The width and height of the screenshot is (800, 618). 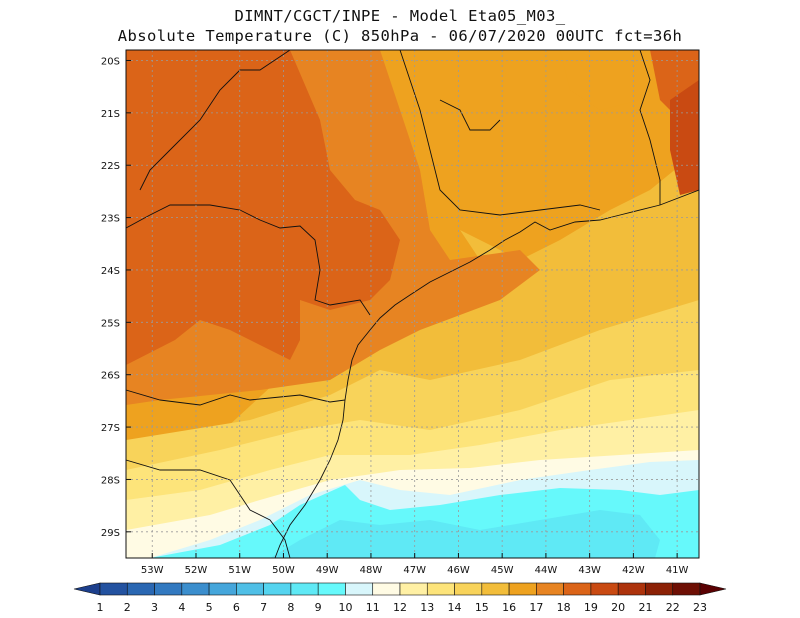 I want to click on colorbar-label: 15, so click(x=482, y=607).